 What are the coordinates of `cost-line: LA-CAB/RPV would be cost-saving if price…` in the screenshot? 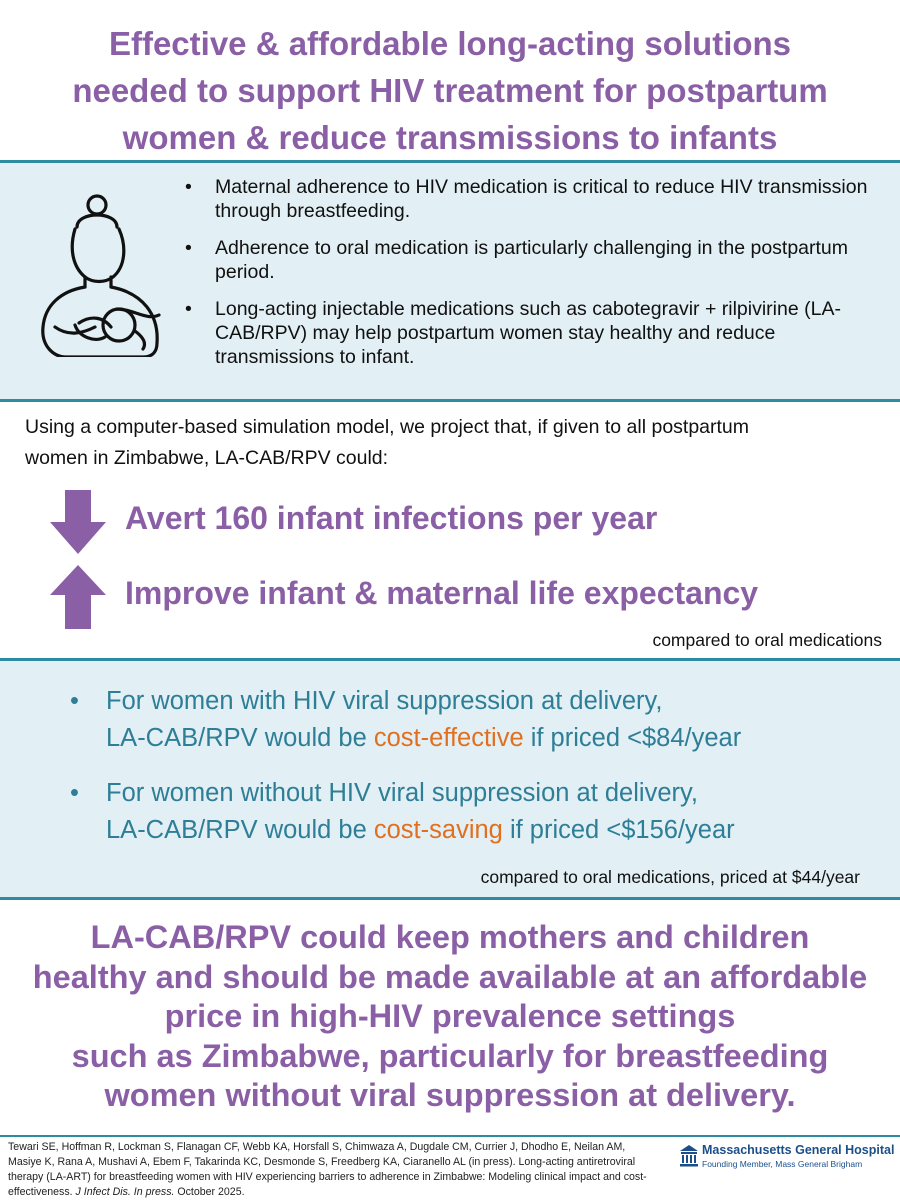 It's located at (493, 830).